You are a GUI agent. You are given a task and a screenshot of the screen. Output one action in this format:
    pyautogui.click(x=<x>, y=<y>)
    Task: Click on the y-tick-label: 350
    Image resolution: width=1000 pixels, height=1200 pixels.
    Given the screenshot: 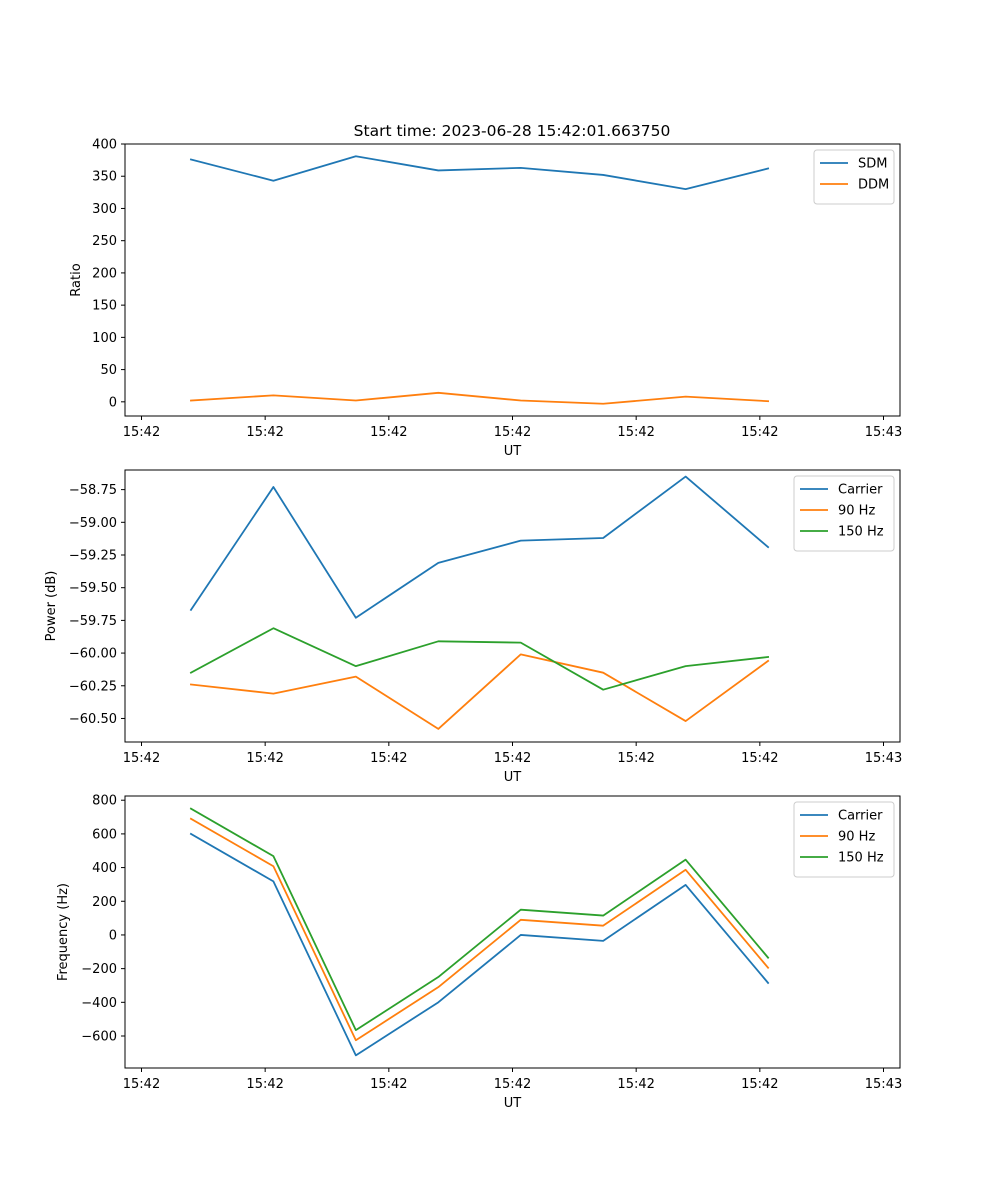 What is the action you would take?
    pyautogui.click(x=104, y=177)
    